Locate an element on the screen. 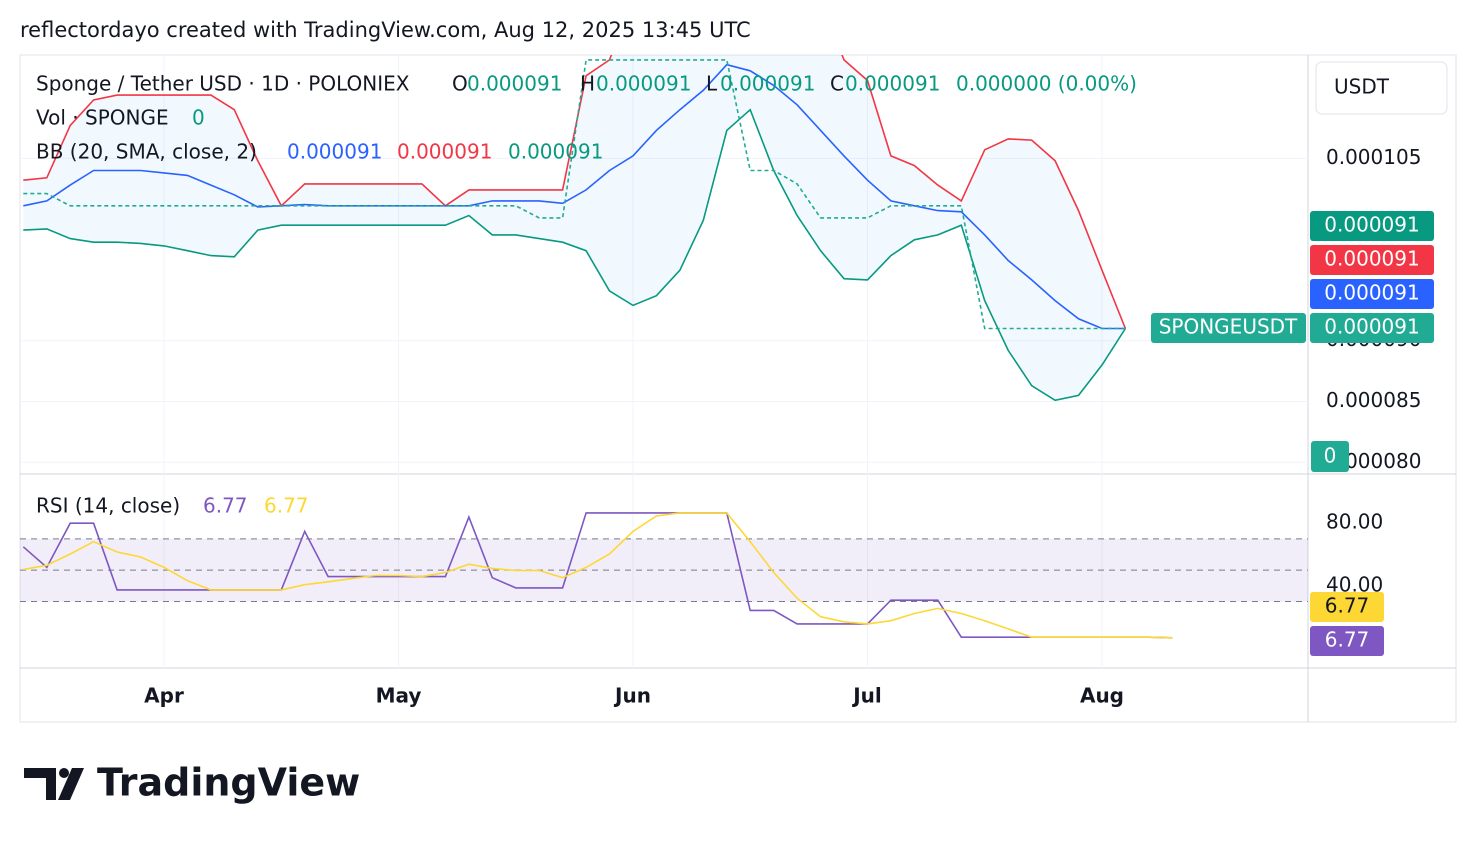 This screenshot has height=844, width=1476. currency: USDT is located at coordinates (1362, 87).